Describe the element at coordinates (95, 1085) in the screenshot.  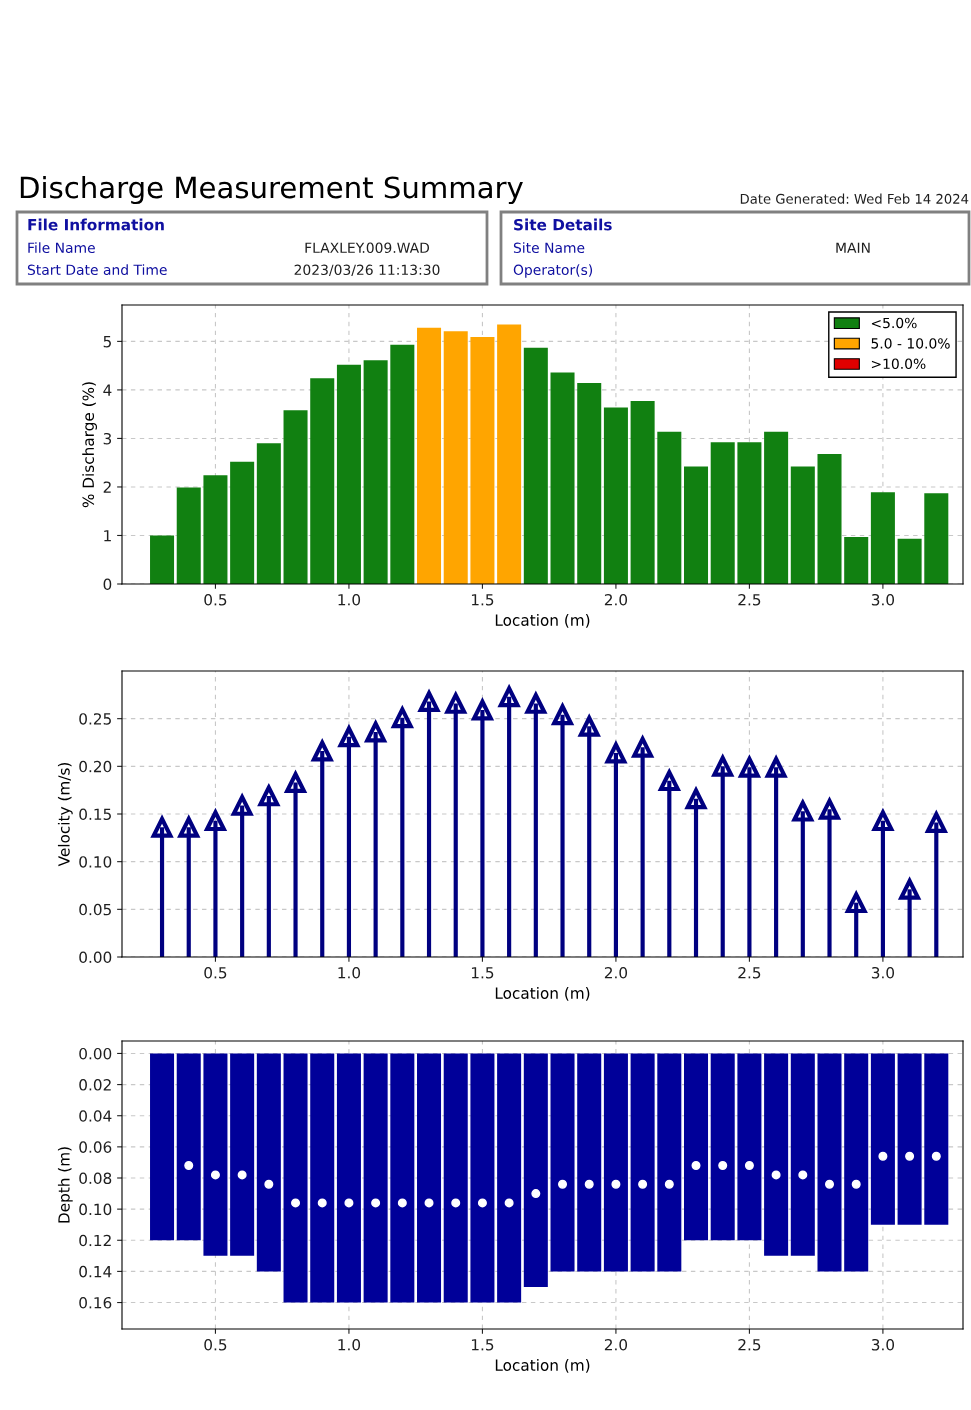
I see `y-tick-label: 0.02` at that location.